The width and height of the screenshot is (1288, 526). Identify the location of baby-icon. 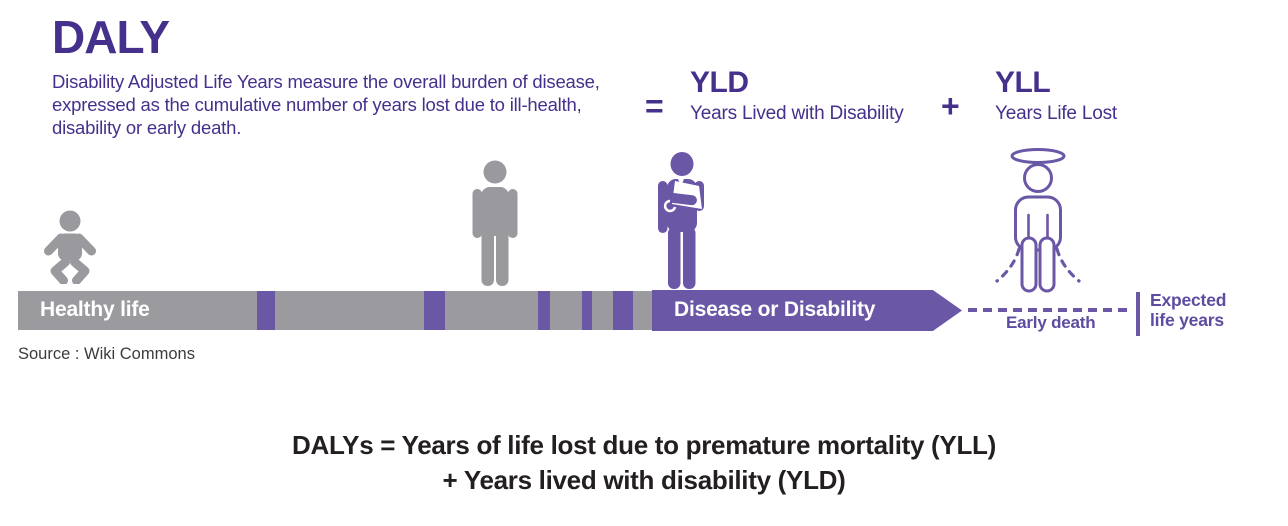
(70, 247).